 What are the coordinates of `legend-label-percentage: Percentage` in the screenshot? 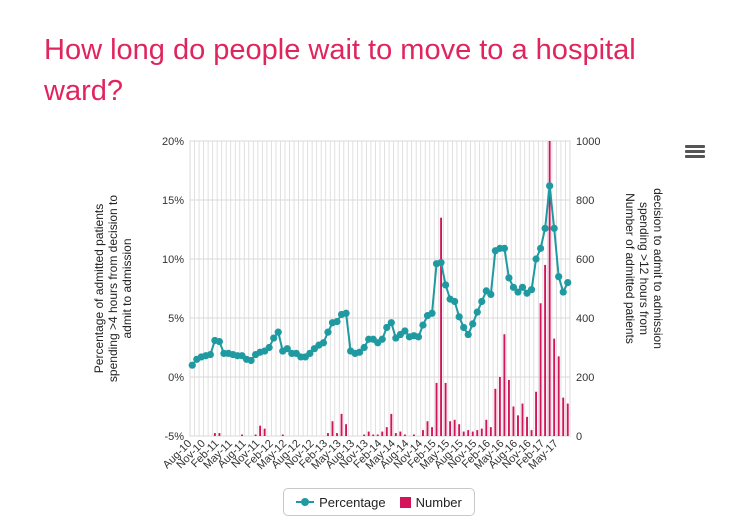 It's located at (352, 502).